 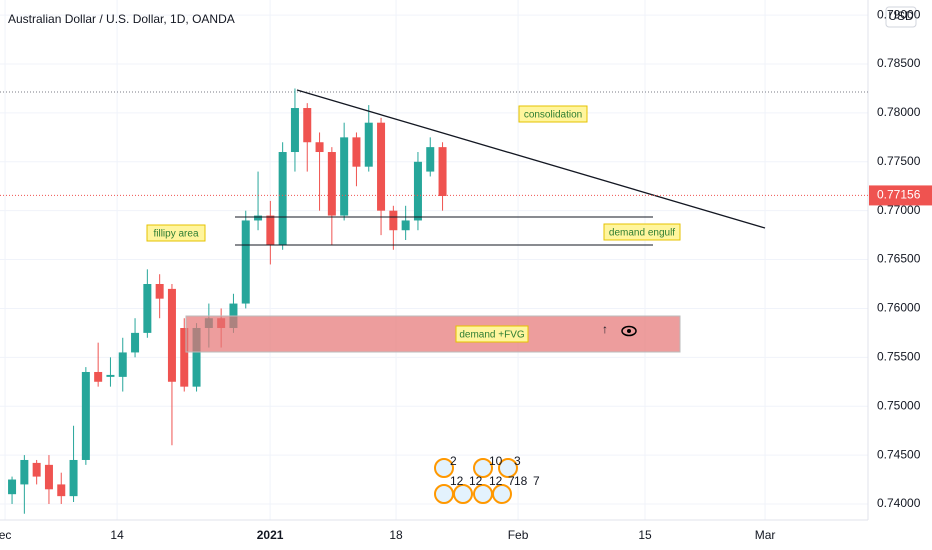 I want to click on y-tick-label: 0.77000, so click(x=899, y=210).